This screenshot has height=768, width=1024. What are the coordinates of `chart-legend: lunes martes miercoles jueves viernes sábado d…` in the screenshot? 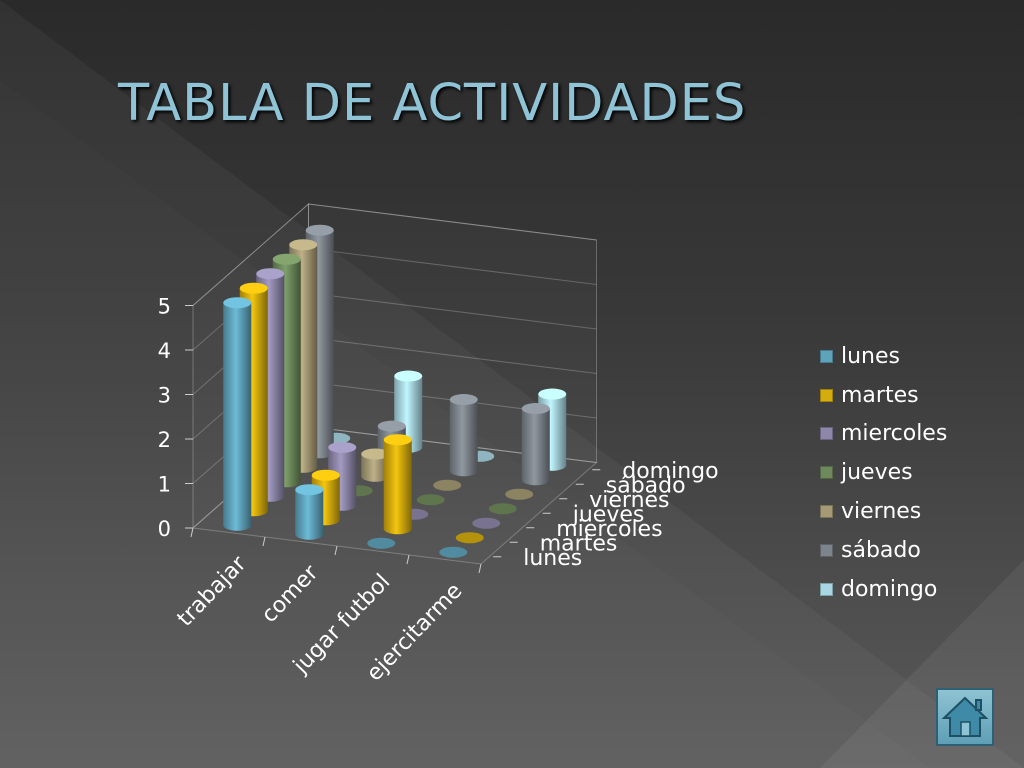 It's located at (883, 473).